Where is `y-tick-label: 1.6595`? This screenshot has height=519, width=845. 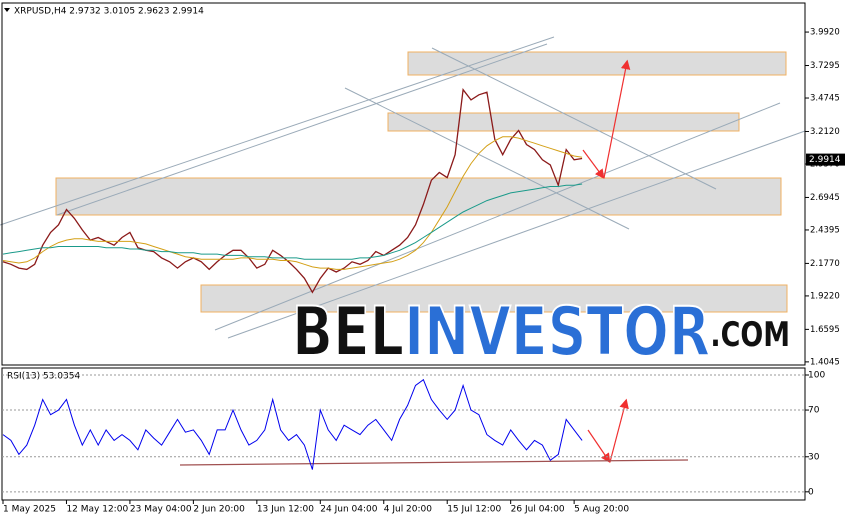
y-tick-label: 1.6595 is located at coordinates (825, 330).